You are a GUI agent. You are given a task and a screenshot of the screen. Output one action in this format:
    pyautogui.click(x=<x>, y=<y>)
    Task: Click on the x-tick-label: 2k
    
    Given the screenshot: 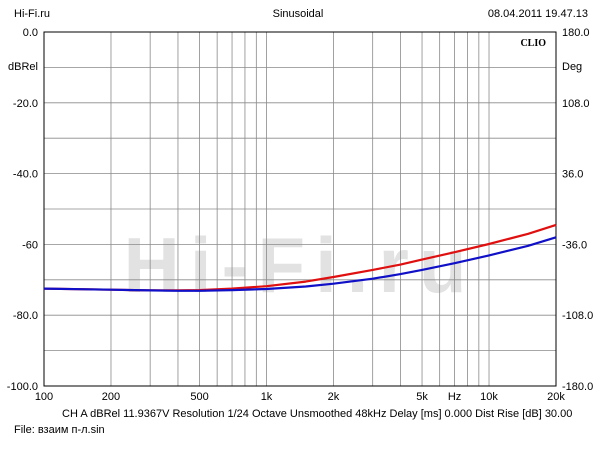 What is the action you would take?
    pyautogui.click(x=334, y=397)
    